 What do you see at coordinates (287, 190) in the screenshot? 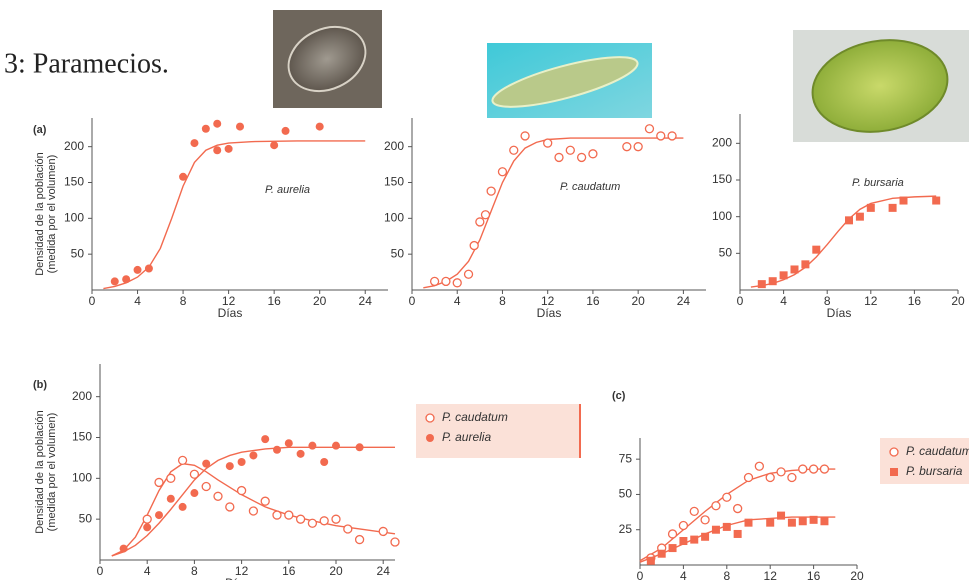
I see `annotation: P. aurelia` at bounding box center [287, 190].